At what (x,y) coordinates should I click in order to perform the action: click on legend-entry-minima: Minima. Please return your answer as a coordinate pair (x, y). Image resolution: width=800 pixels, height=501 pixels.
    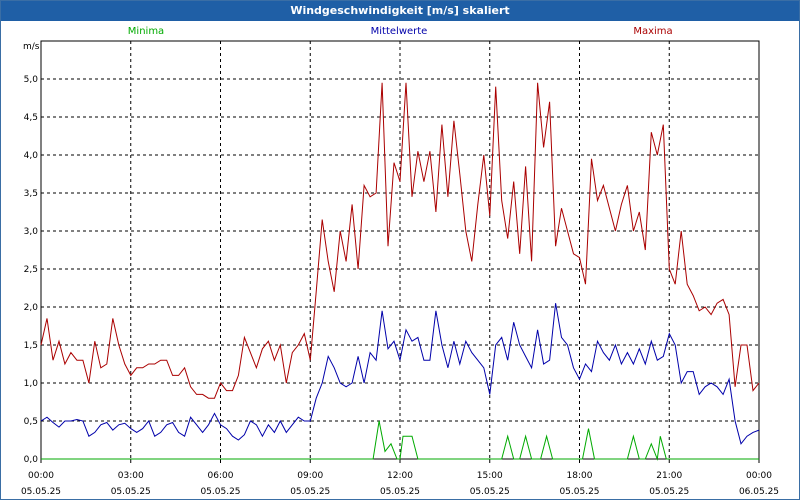
    Looking at the image, I should click on (146, 31).